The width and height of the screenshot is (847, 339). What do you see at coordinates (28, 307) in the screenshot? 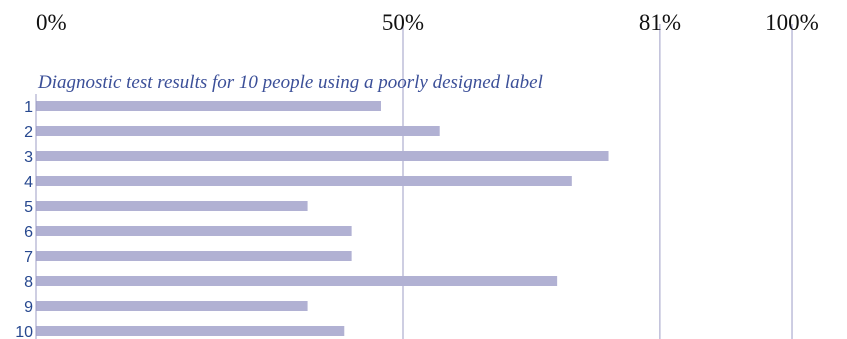
I see `category-label: 9` at bounding box center [28, 307].